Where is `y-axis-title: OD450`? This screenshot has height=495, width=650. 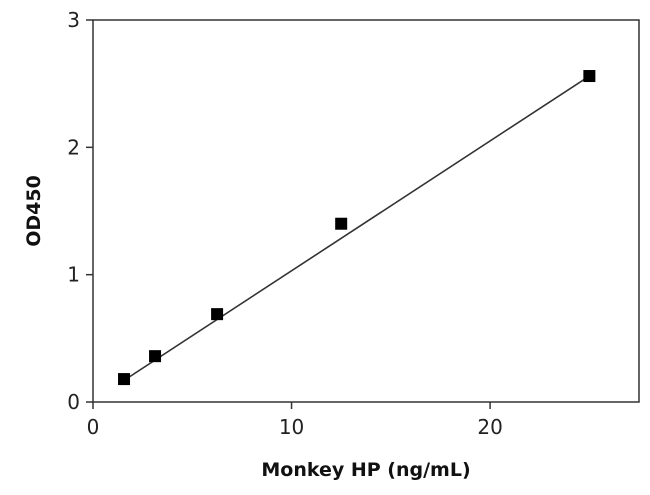 y-axis-title: OD450 is located at coordinates (34, 211).